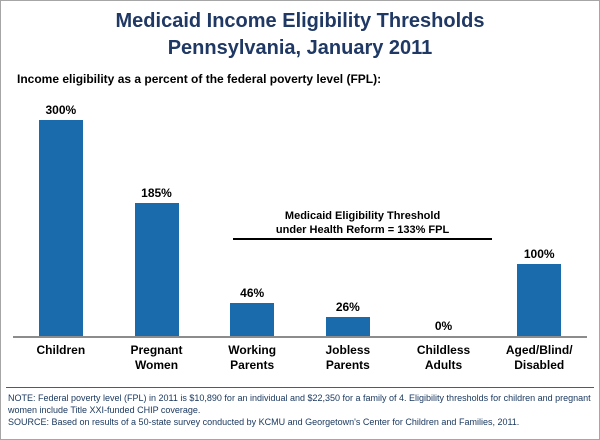 This screenshot has height=440, width=600. I want to click on category-label: Working Parents, so click(252, 357).